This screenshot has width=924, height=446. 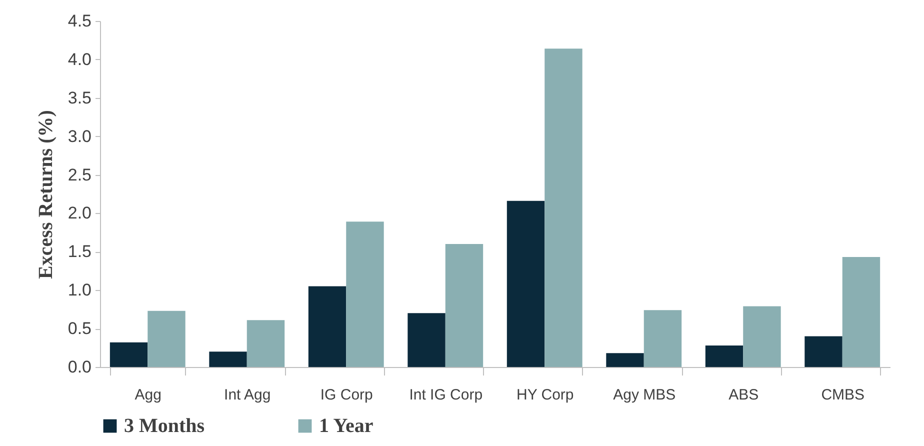 What do you see at coordinates (80, 21) in the screenshot?
I see `y-tick-label: 4.5` at bounding box center [80, 21].